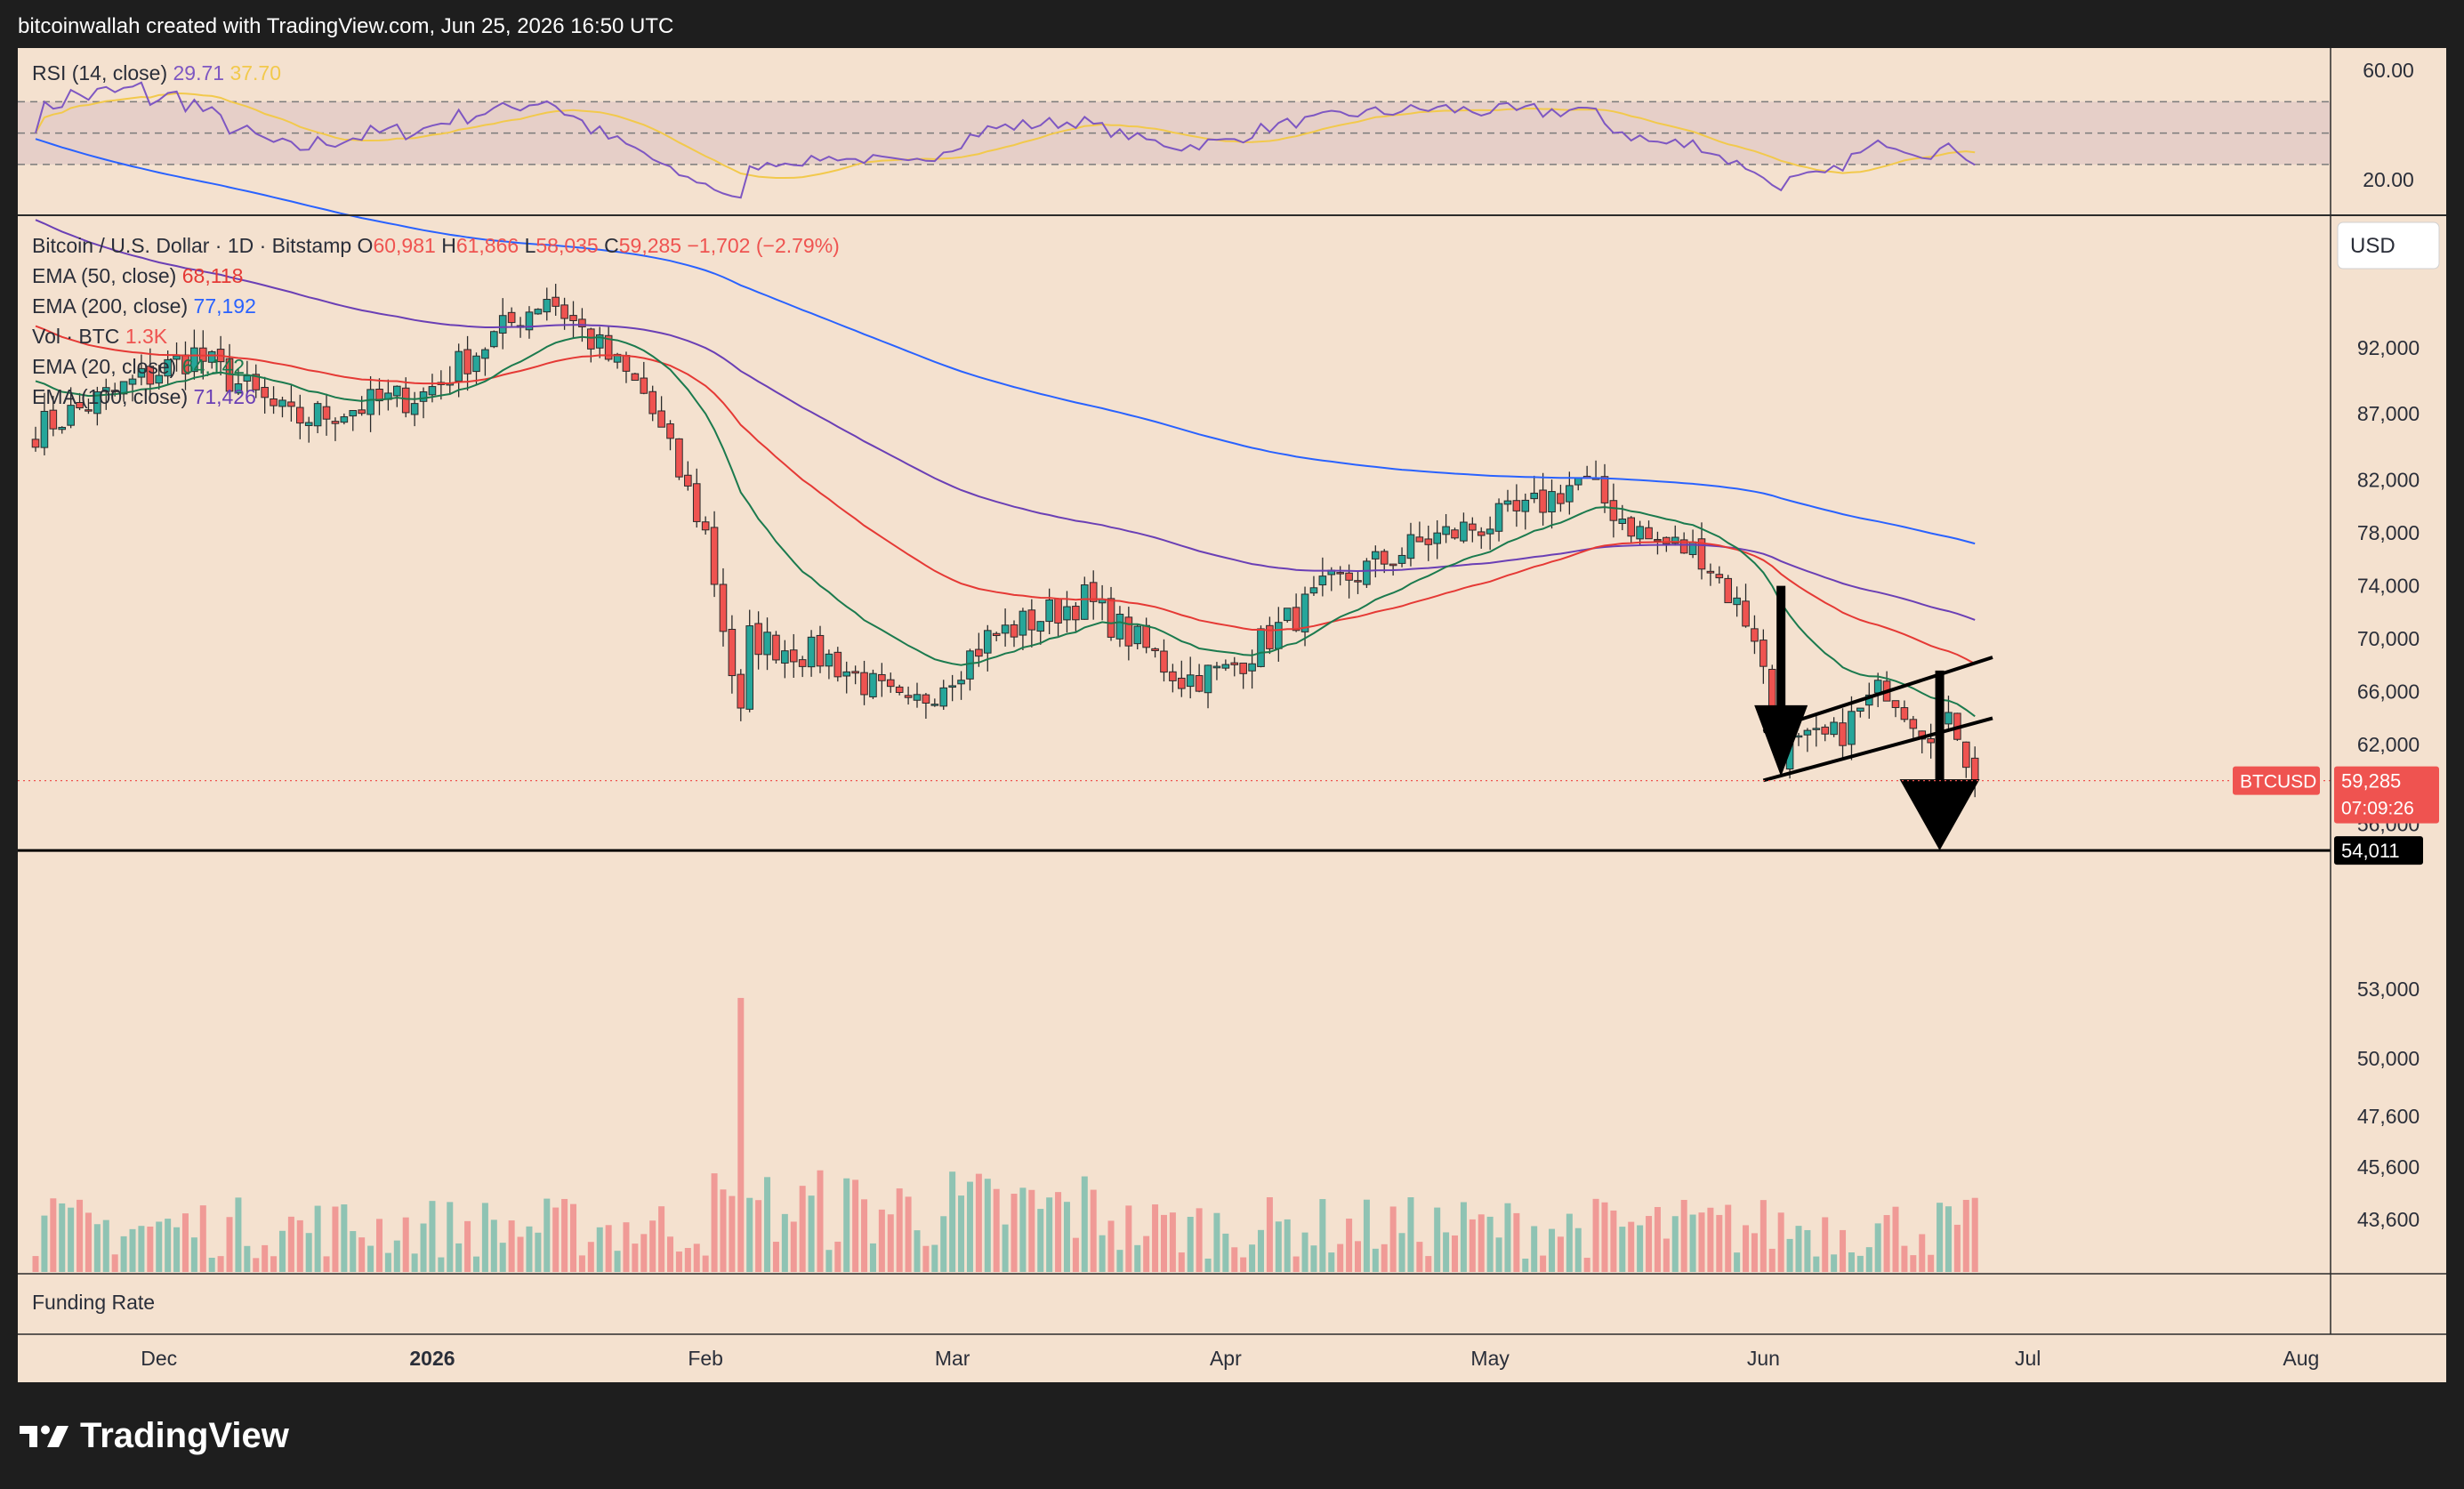 This screenshot has width=2464, height=1489. Describe the element at coordinates (1939, 760) in the screenshot. I see `down-arrow-right` at that location.